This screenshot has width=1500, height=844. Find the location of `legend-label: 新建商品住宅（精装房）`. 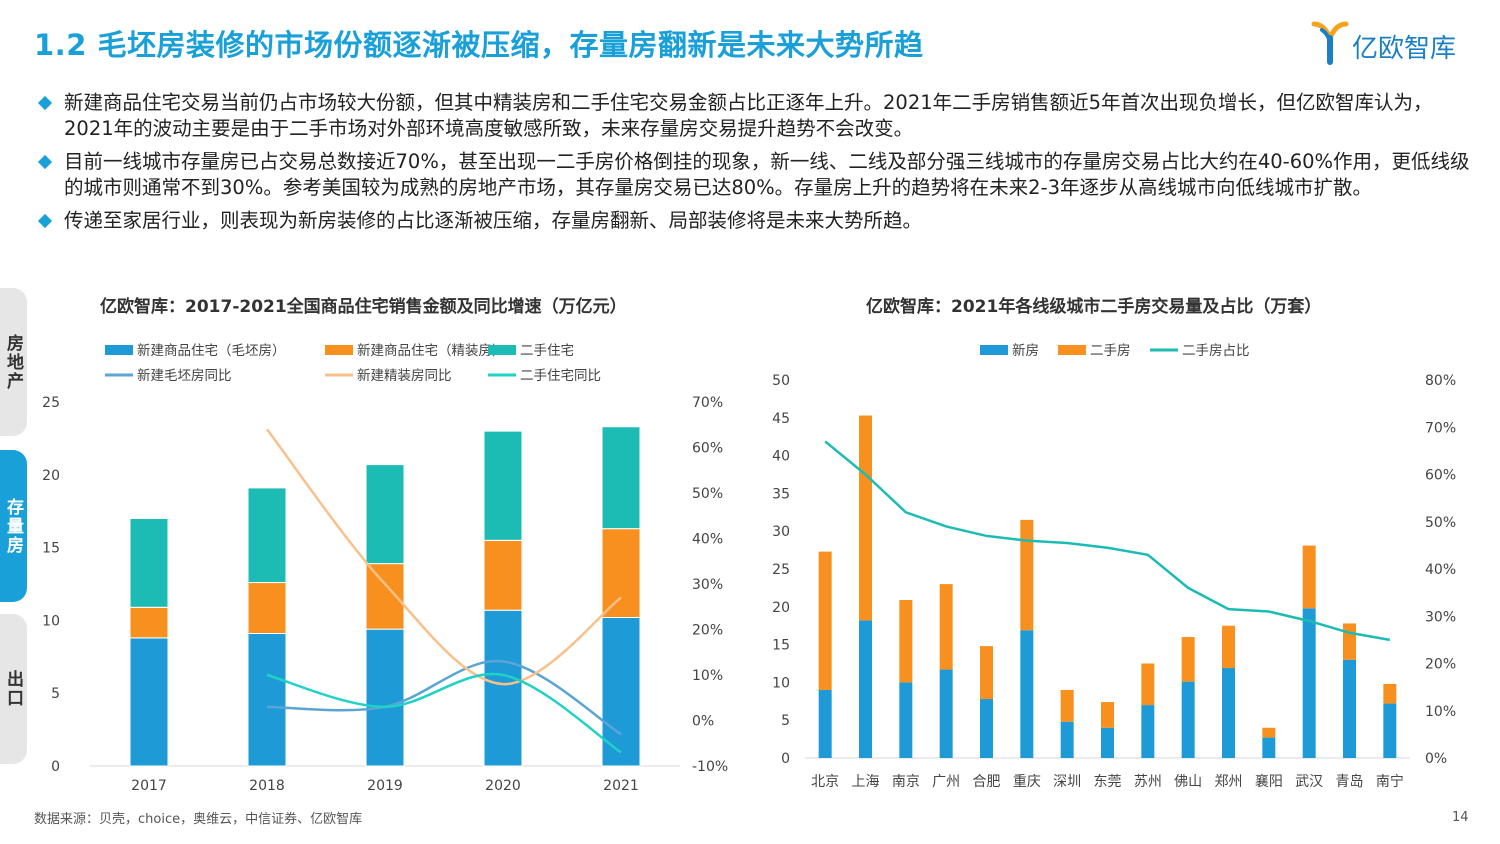

legend-label: 新建商品住宅（精装房） is located at coordinates (431, 351).